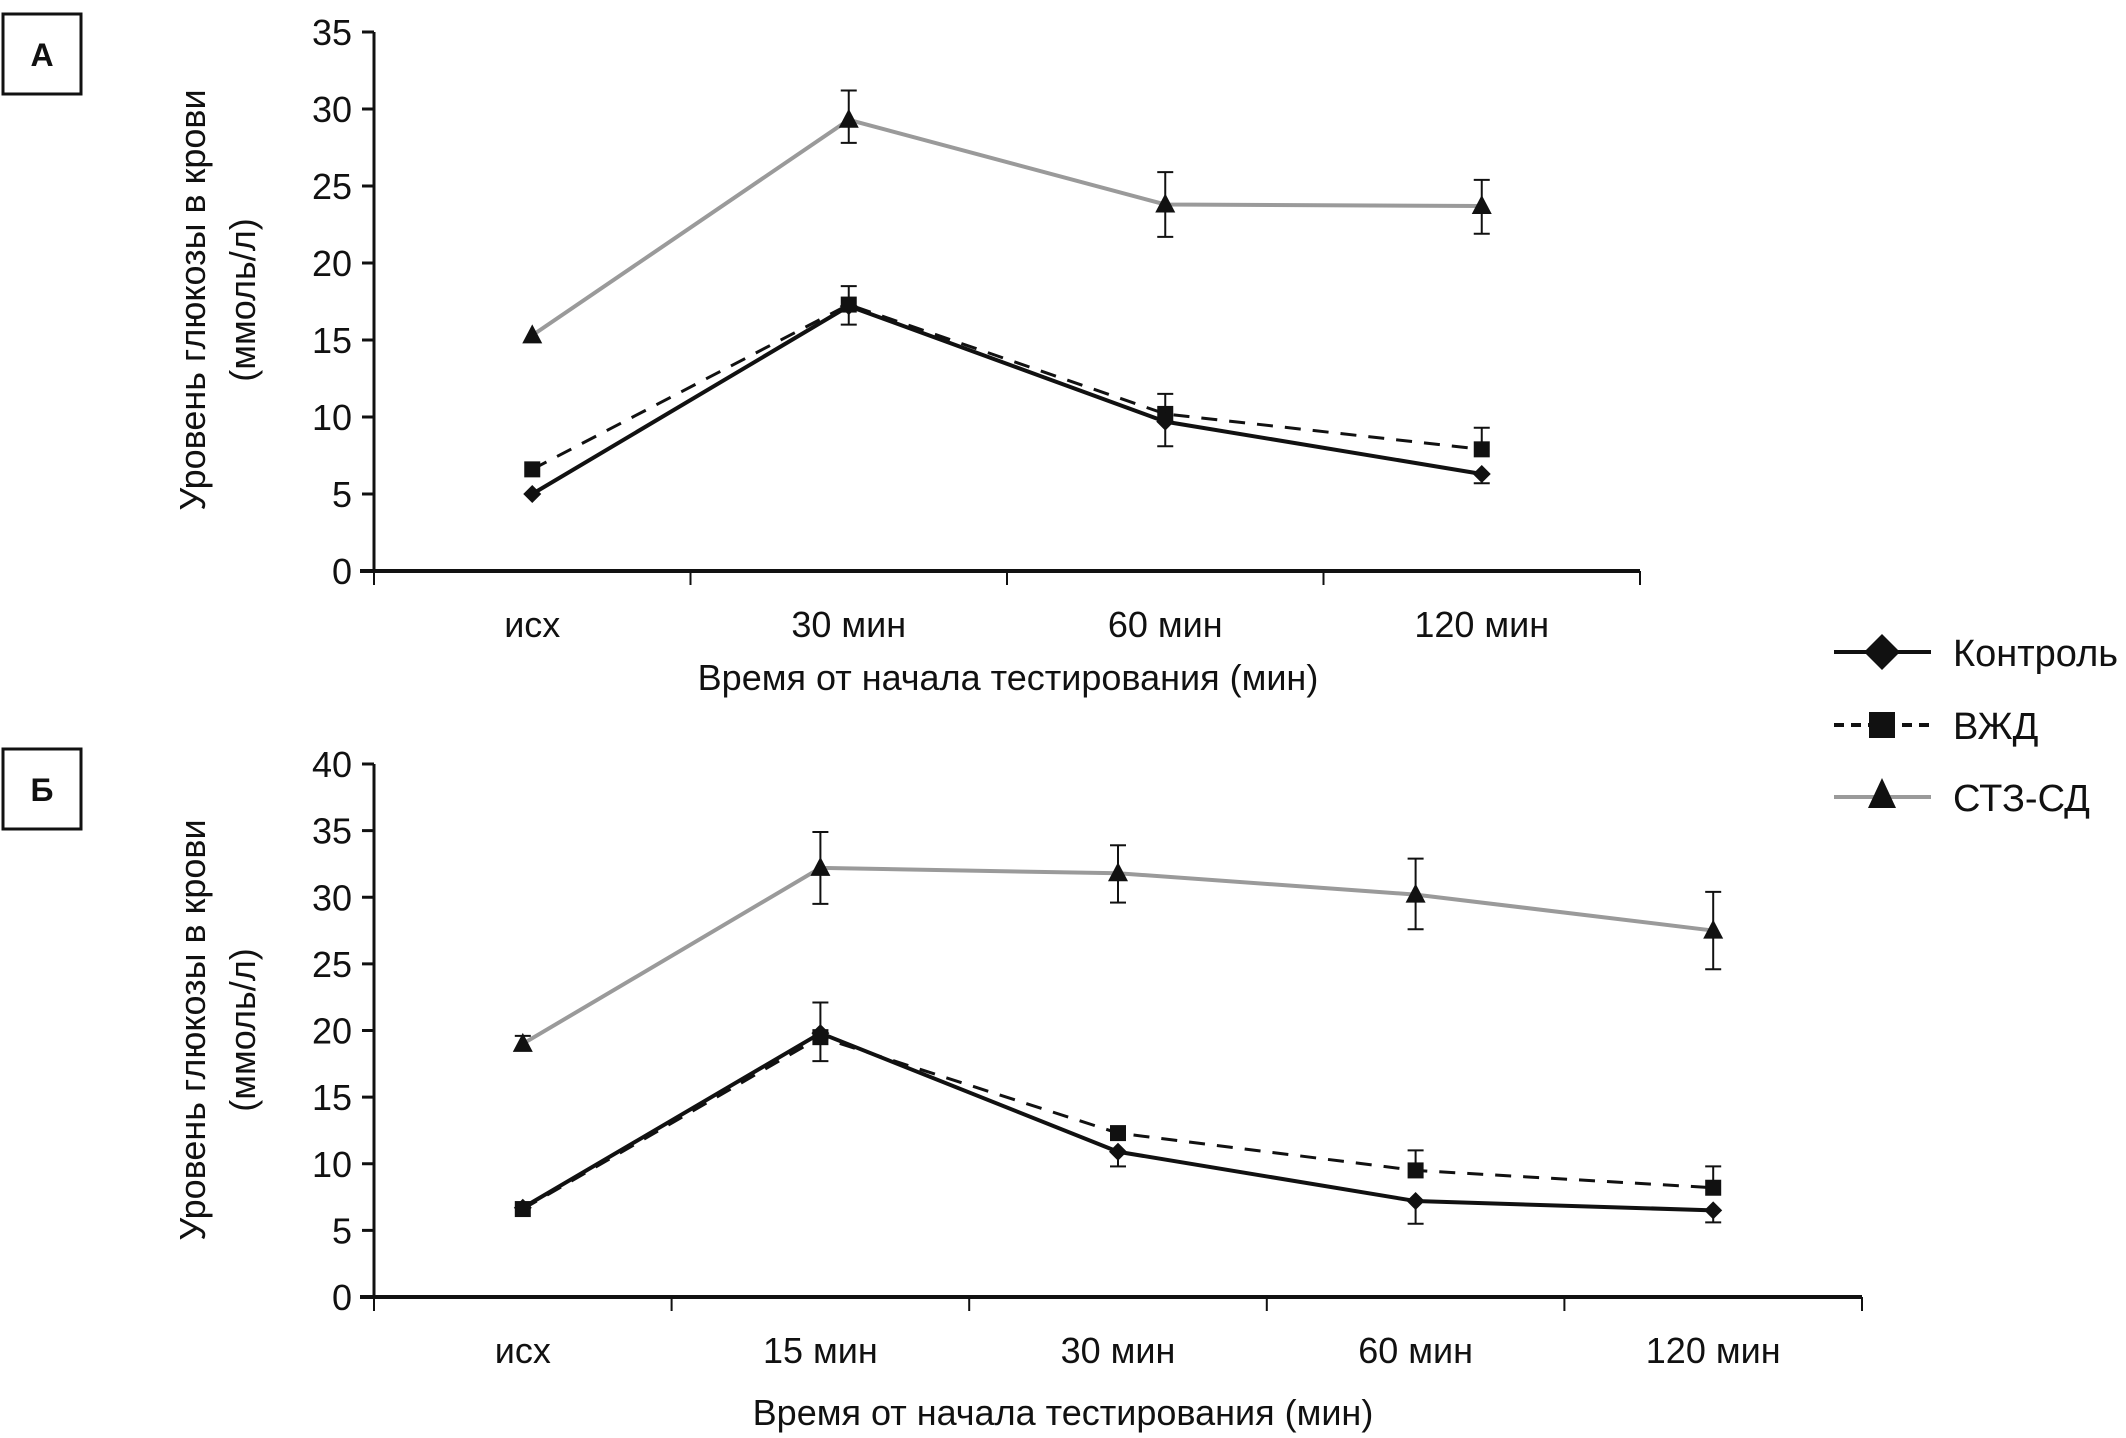 The width and height of the screenshot is (2126, 1438). I want to click on panel-a-ylabel-line2: (ммоль/л), so click(242, 299).